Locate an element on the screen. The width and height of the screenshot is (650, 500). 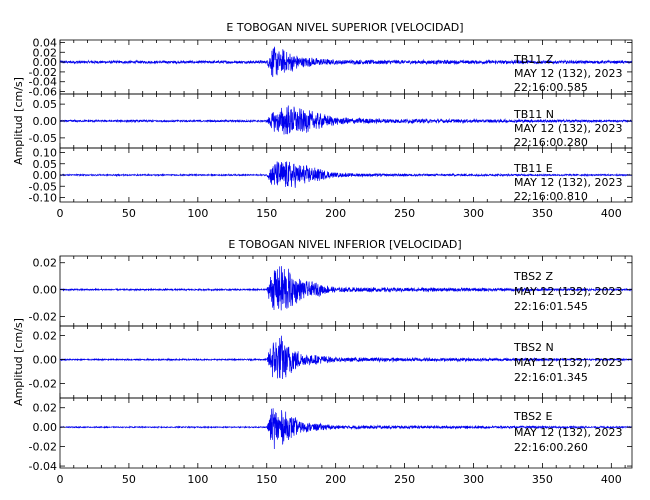
channel-label: TB11 Z is located at coordinates (533, 59).